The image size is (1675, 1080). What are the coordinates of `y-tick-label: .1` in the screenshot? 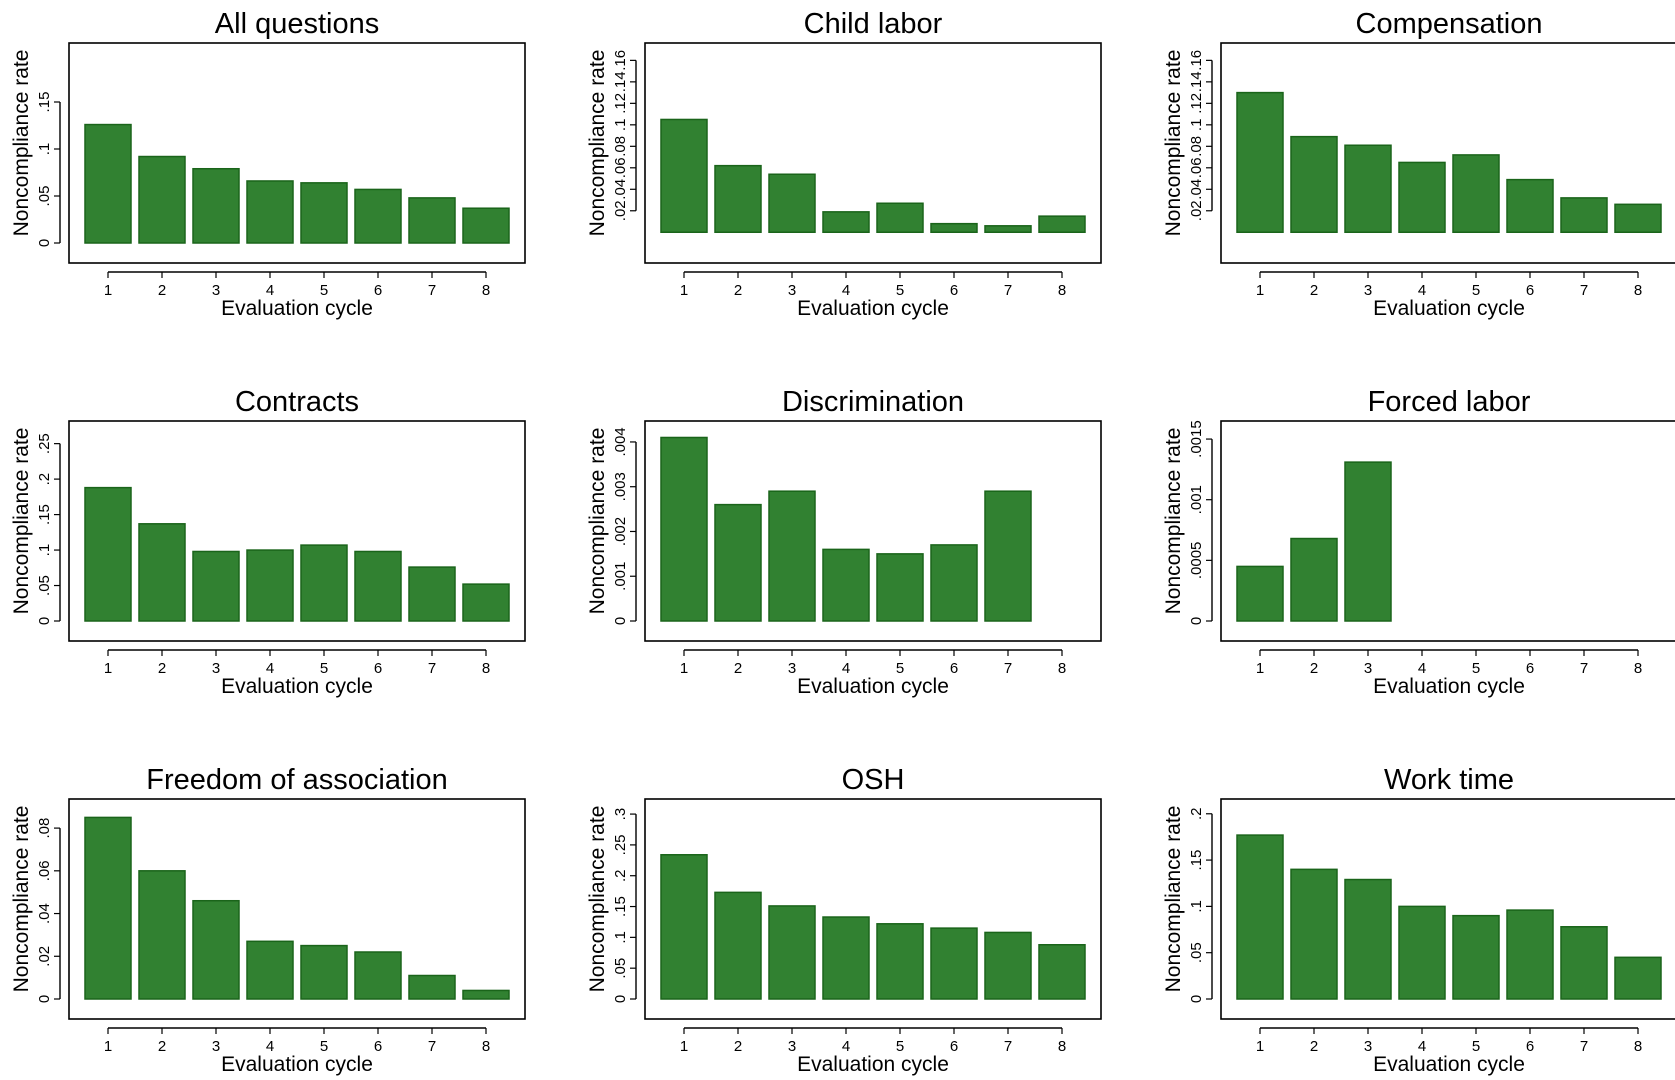 It's located at (44, 550).